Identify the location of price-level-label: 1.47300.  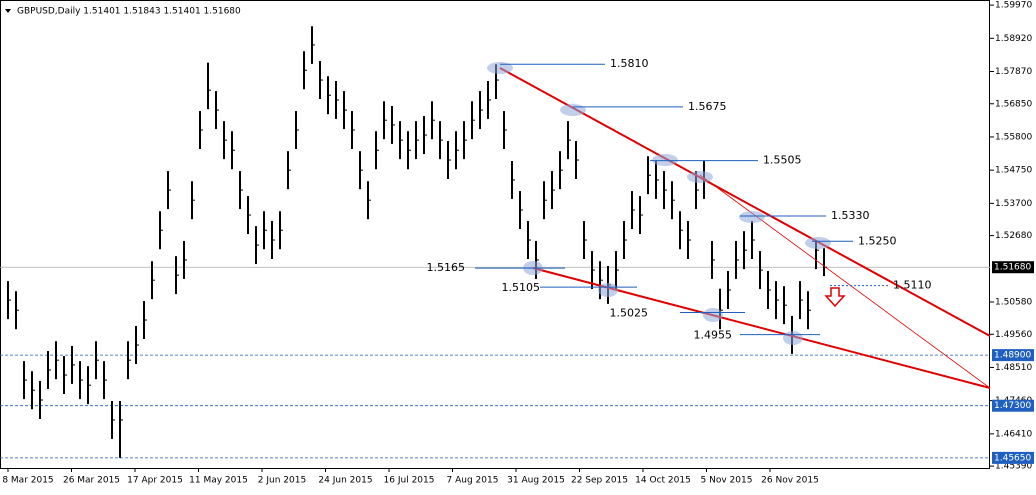
(1012, 406).